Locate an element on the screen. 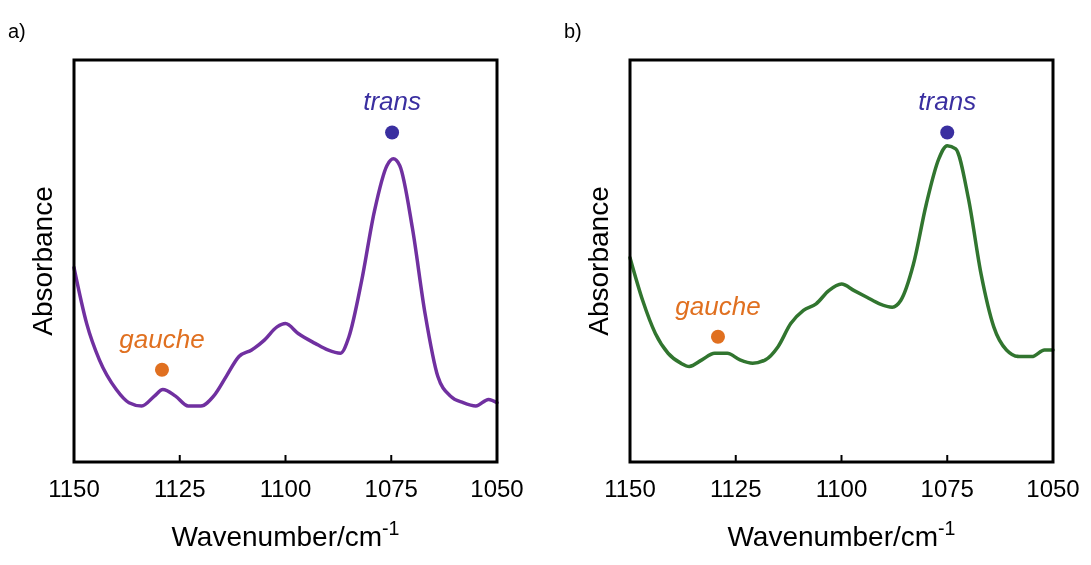 The height and width of the screenshot is (565, 1091). chart-title: b) is located at coordinates (573, 31).